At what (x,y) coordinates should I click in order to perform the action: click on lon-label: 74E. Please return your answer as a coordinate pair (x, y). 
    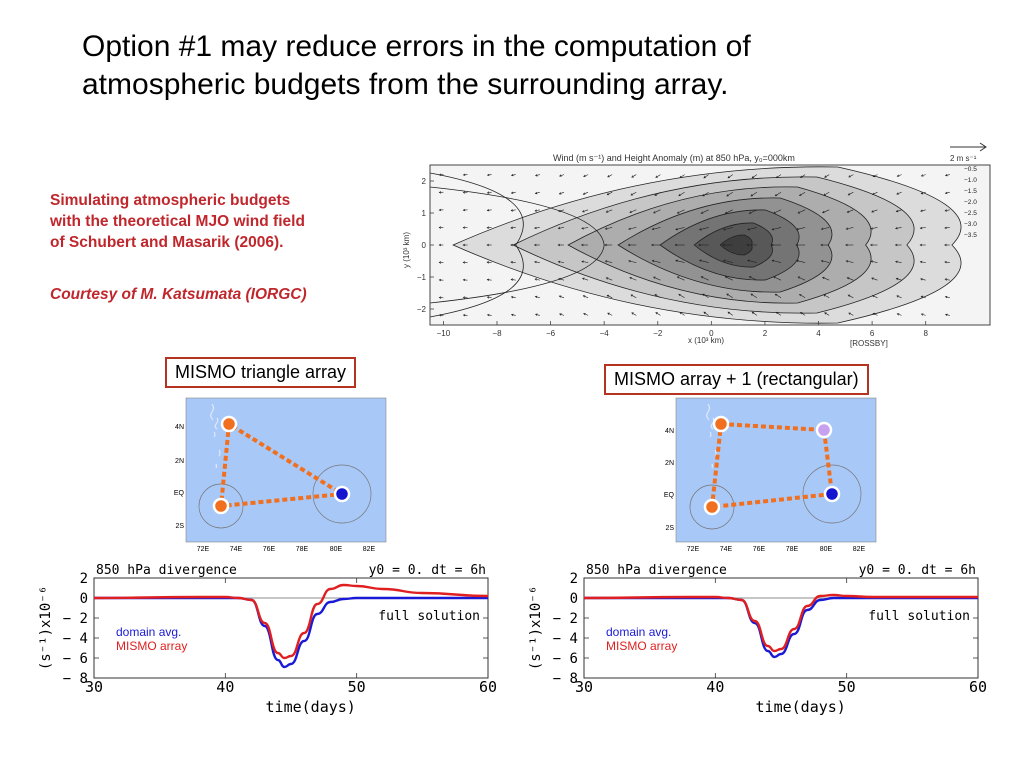
    Looking at the image, I should click on (236, 549).